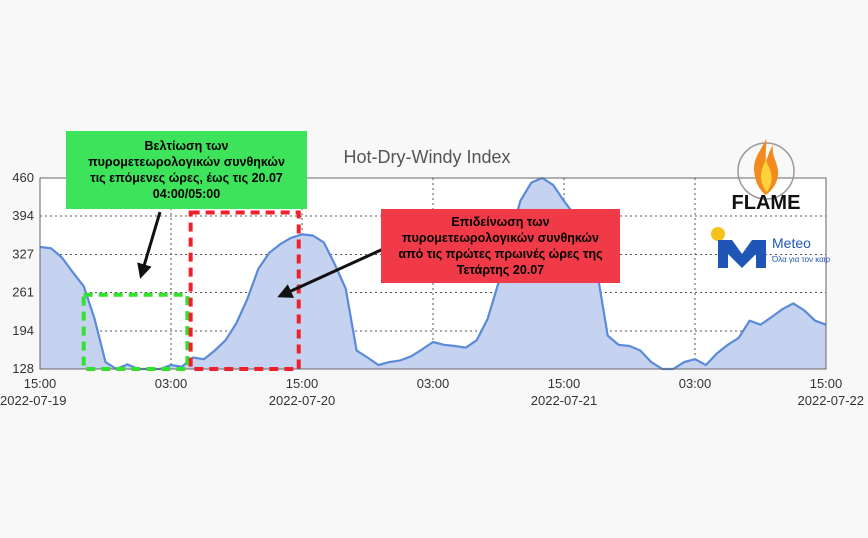  What do you see at coordinates (500, 254) in the screenshot?
I see `deterioration-callout-line-3: από τις πρώτες πρωινές ώρες της` at bounding box center [500, 254].